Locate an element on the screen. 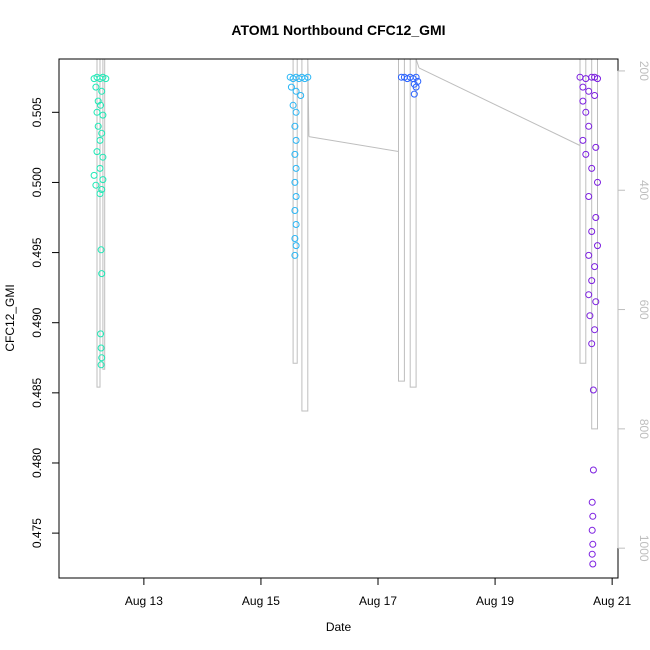  x-tick-label-3: Aug 19 is located at coordinates (495, 601).